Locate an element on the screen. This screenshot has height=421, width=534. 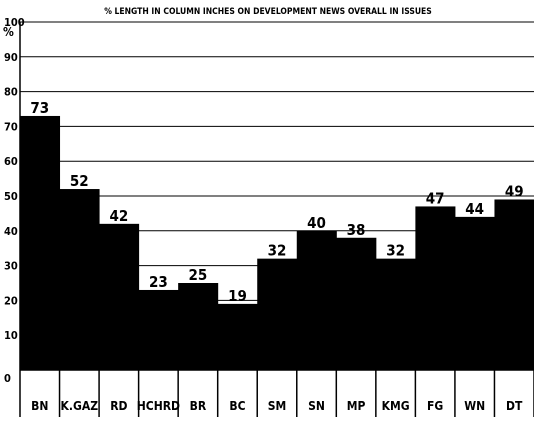
bar-value-label: 52 is located at coordinates (79, 181).